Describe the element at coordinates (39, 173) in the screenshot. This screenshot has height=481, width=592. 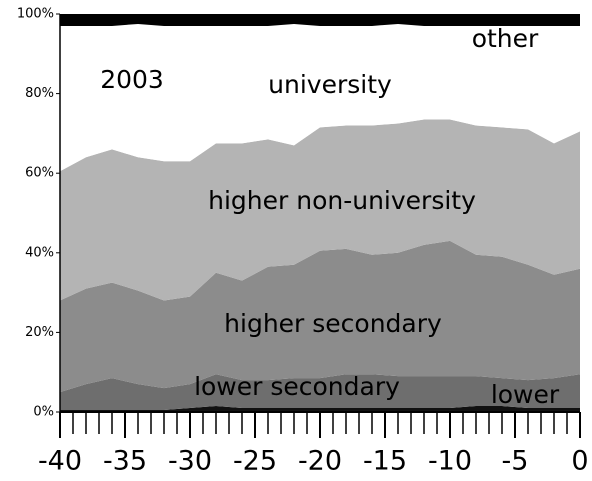
I see `y-tick-label: 60%` at that location.